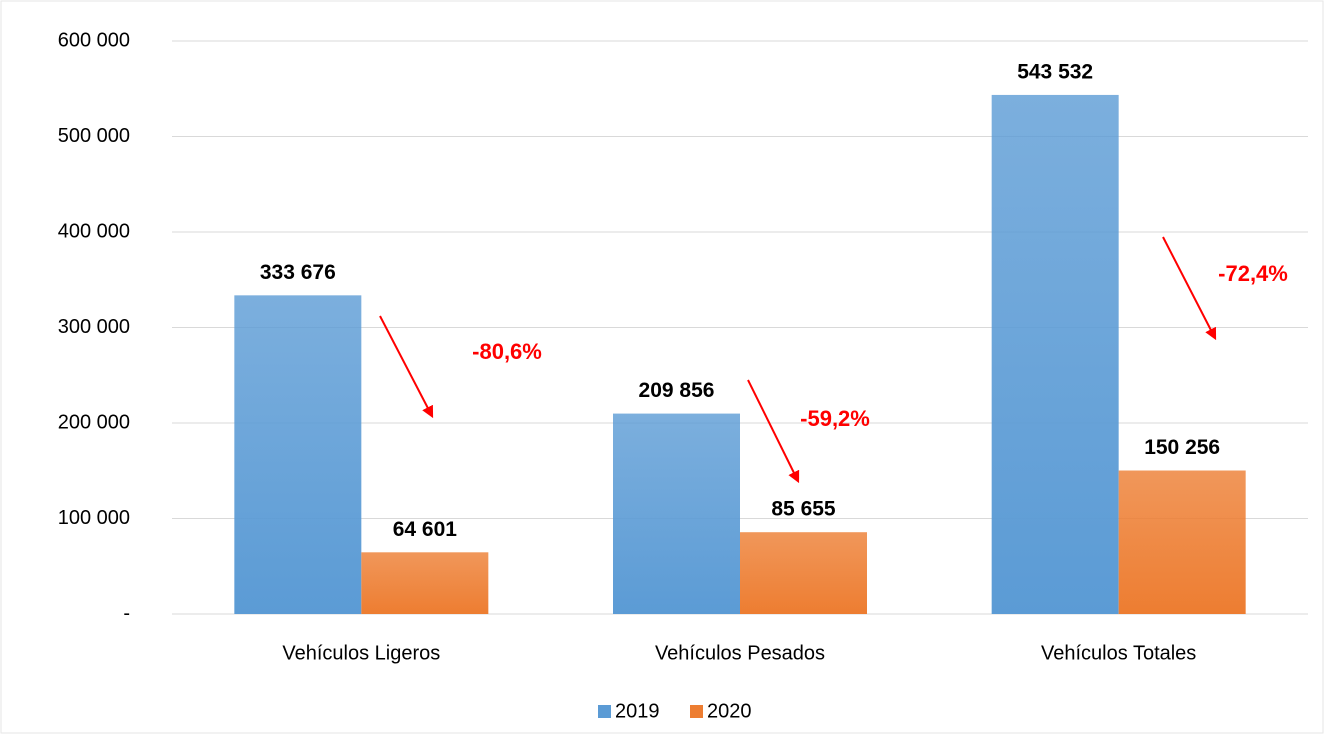 The image size is (1324, 740). Describe the element at coordinates (677, 390) in the screenshot. I see `data-label: 209 856` at that location.